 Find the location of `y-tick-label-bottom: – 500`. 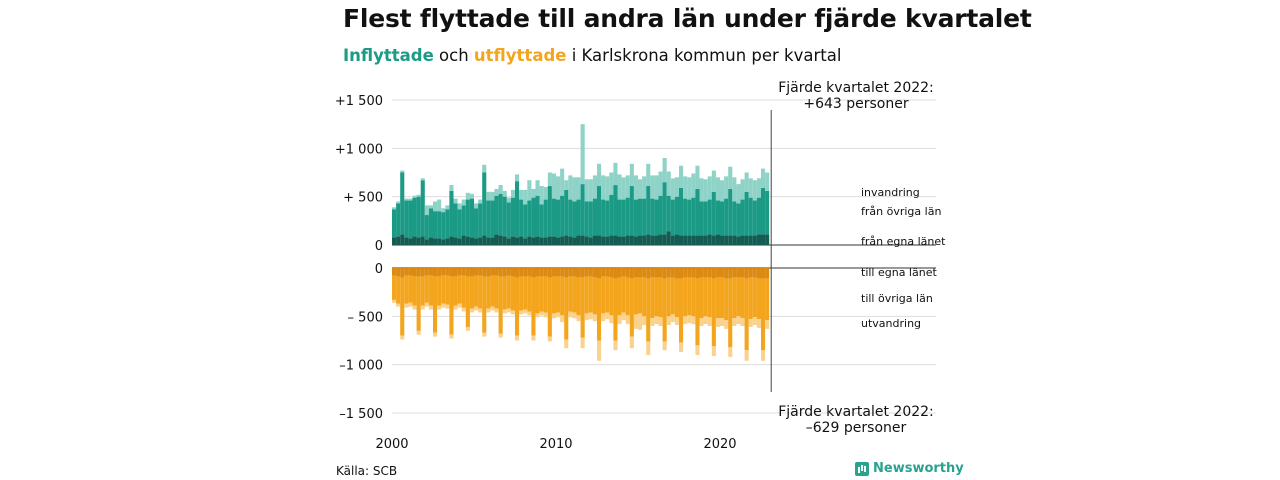

y-tick-label-bottom: – 500 is located at coordinates (365, 317).